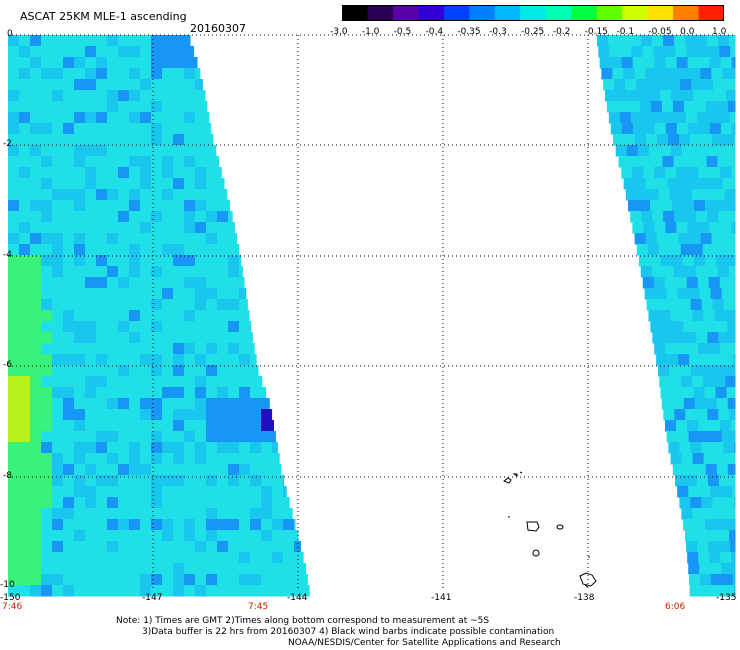 The height and width of the screenshot is (650, 740). Describe the element at coordinates (687, 32) in the screenshot. I see `colorbar-tick-label: 0.0` at that location.